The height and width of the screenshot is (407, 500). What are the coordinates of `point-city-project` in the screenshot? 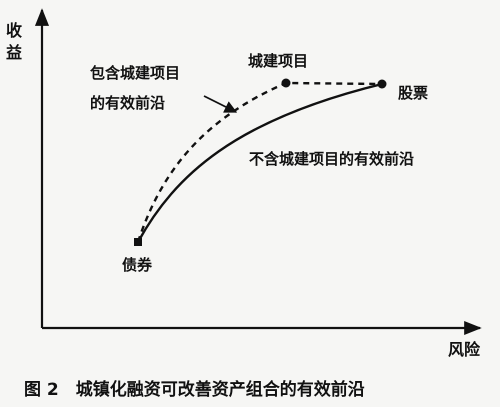 It's located at (286, 83).